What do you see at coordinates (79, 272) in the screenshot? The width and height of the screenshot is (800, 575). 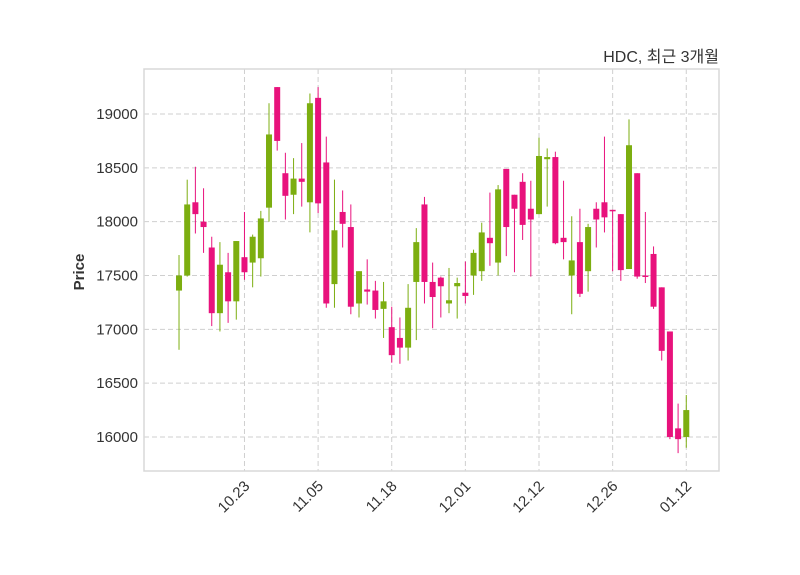 I see `y-axis-label: Price` at bounding box center [79, 272].